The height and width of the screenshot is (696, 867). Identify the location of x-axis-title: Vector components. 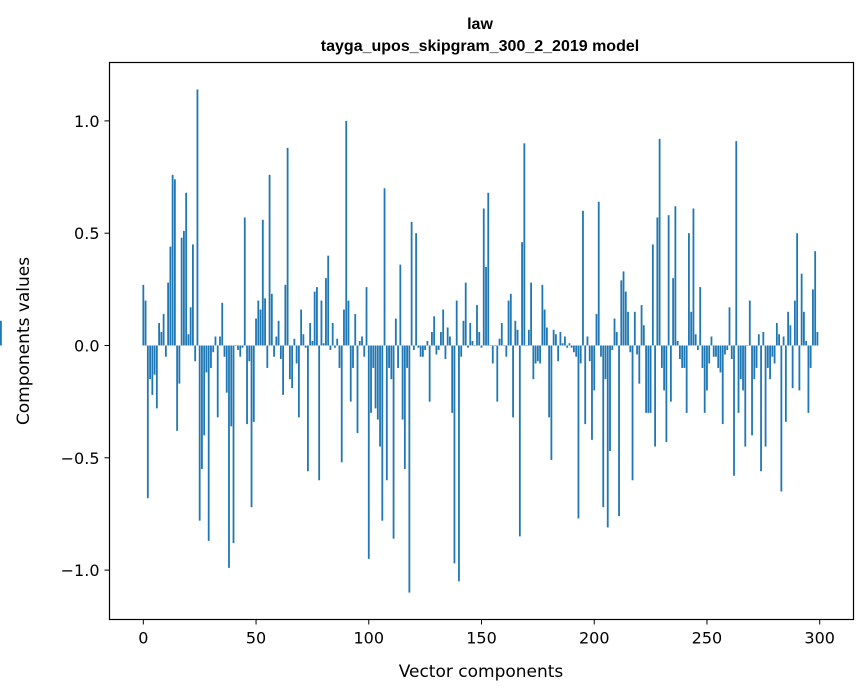
(481, 672).